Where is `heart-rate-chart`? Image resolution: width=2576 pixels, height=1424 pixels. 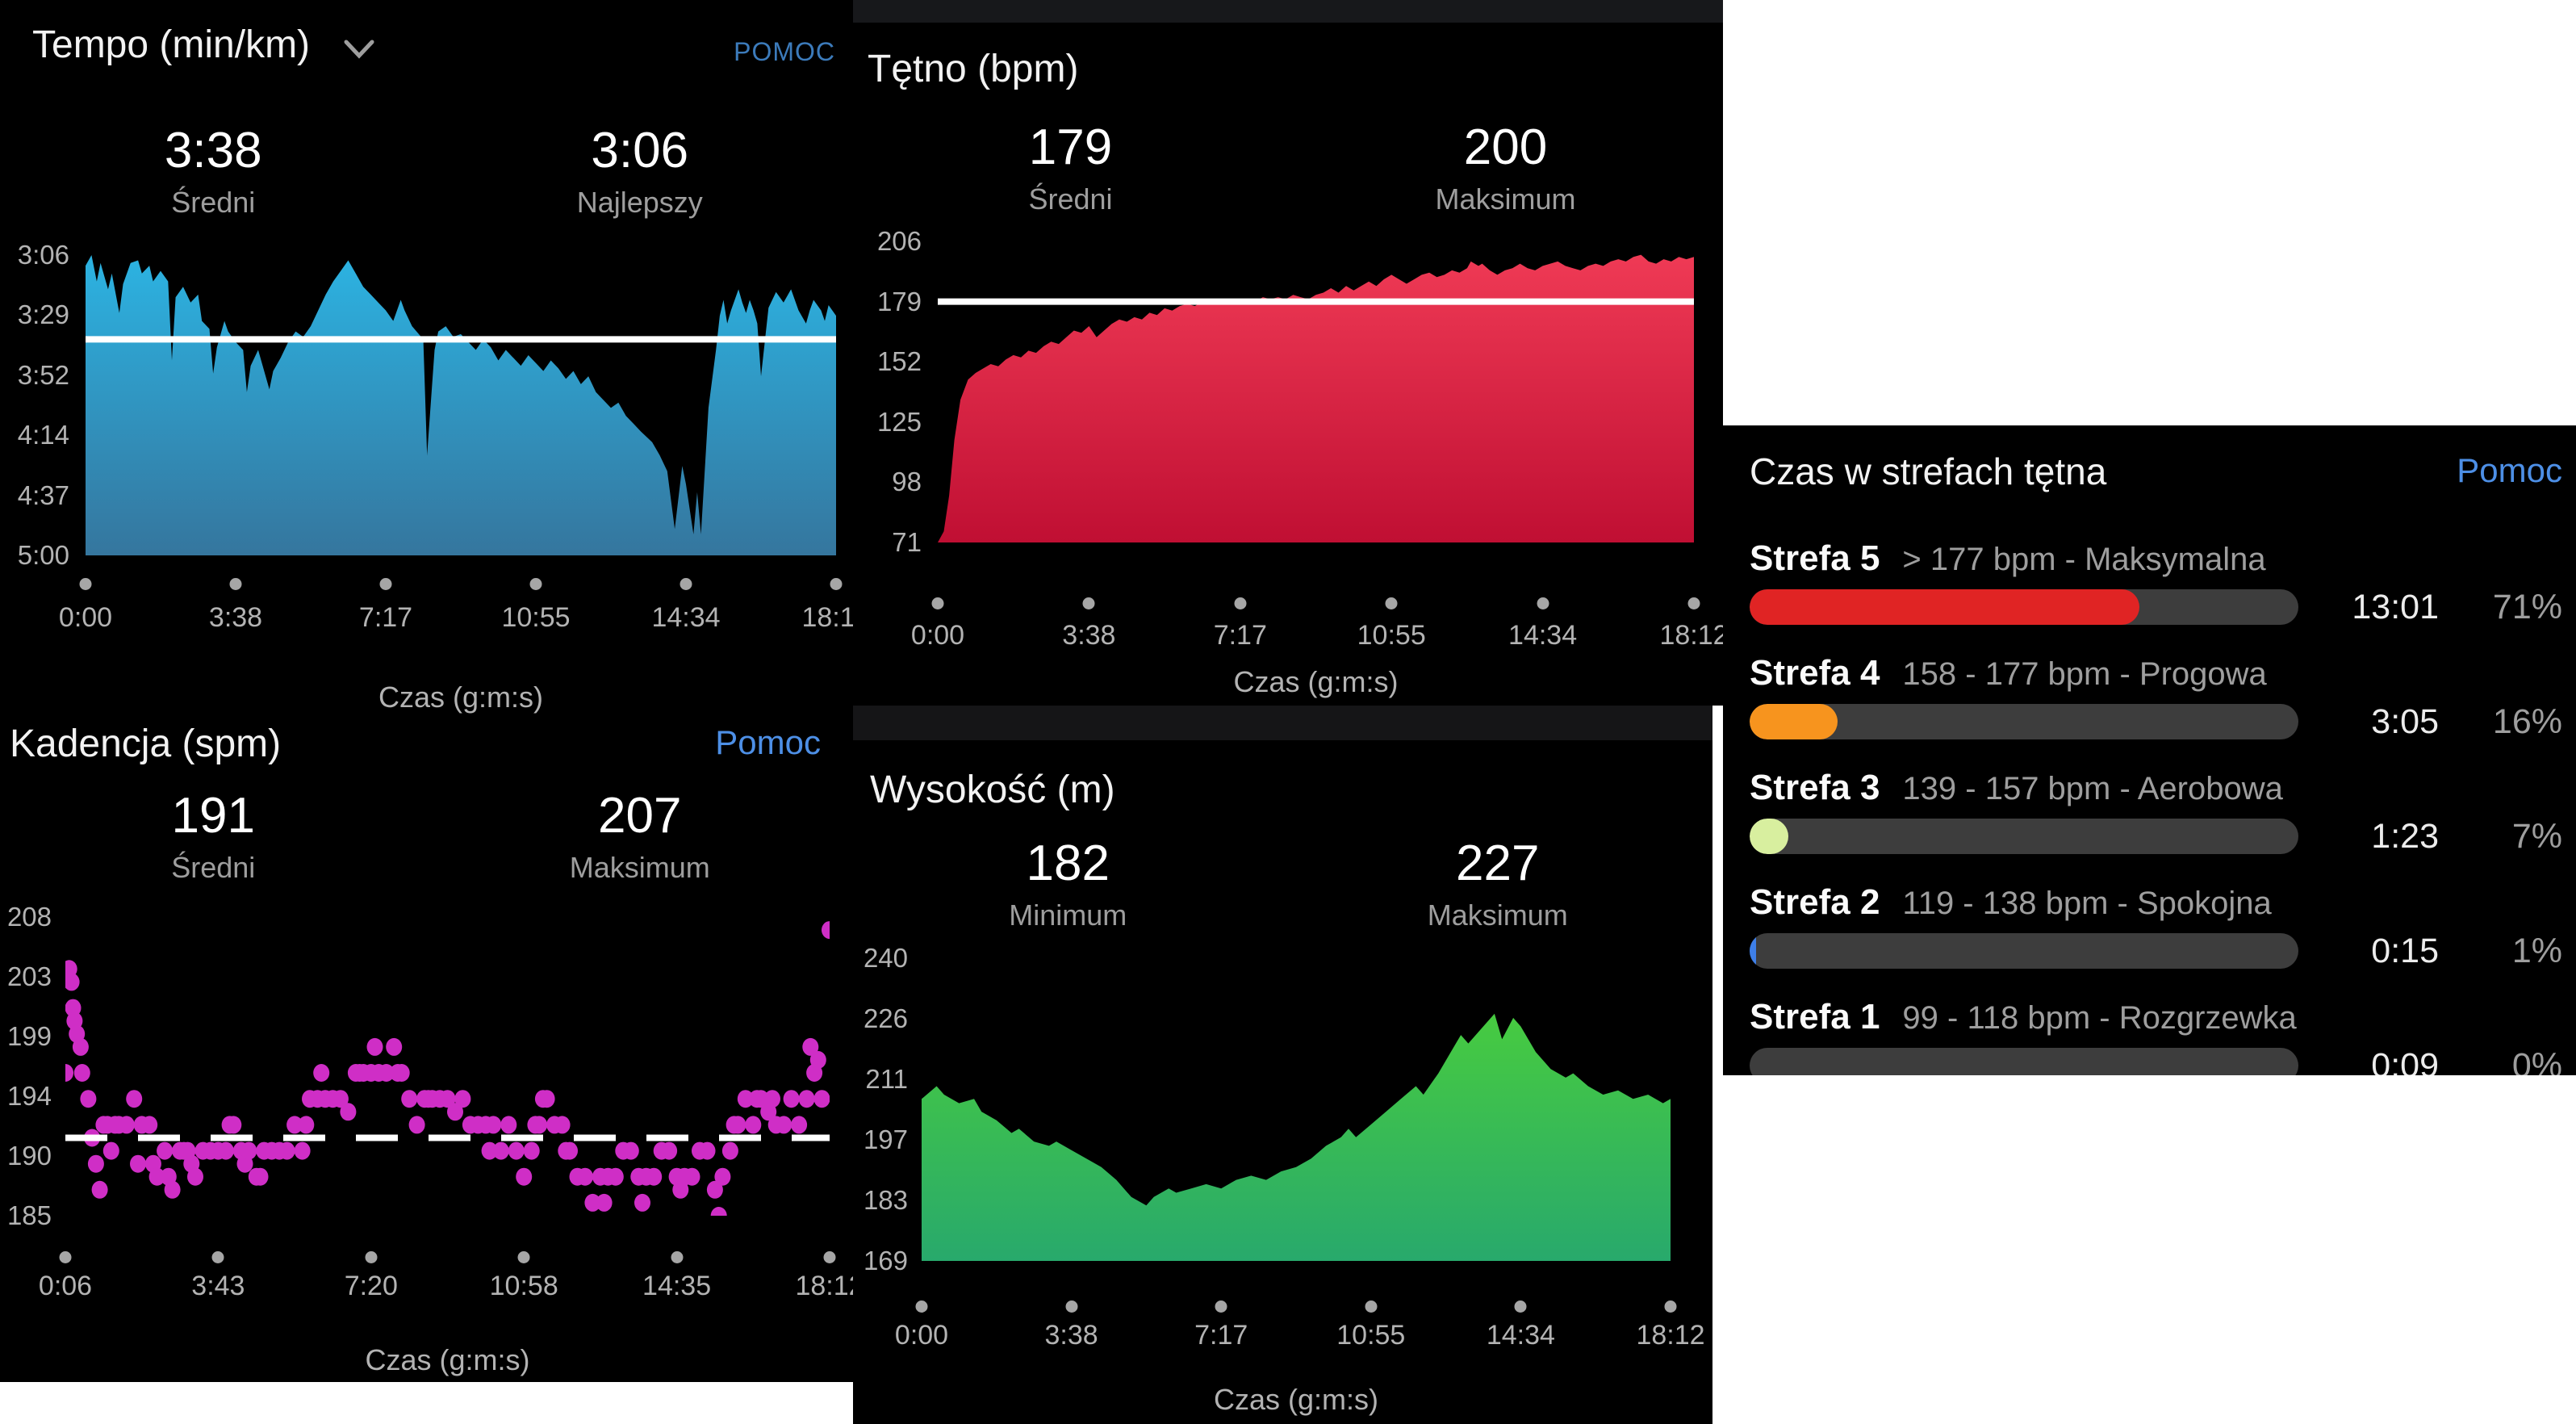
heart-rate-chart is located at coordinates (1316, 391).